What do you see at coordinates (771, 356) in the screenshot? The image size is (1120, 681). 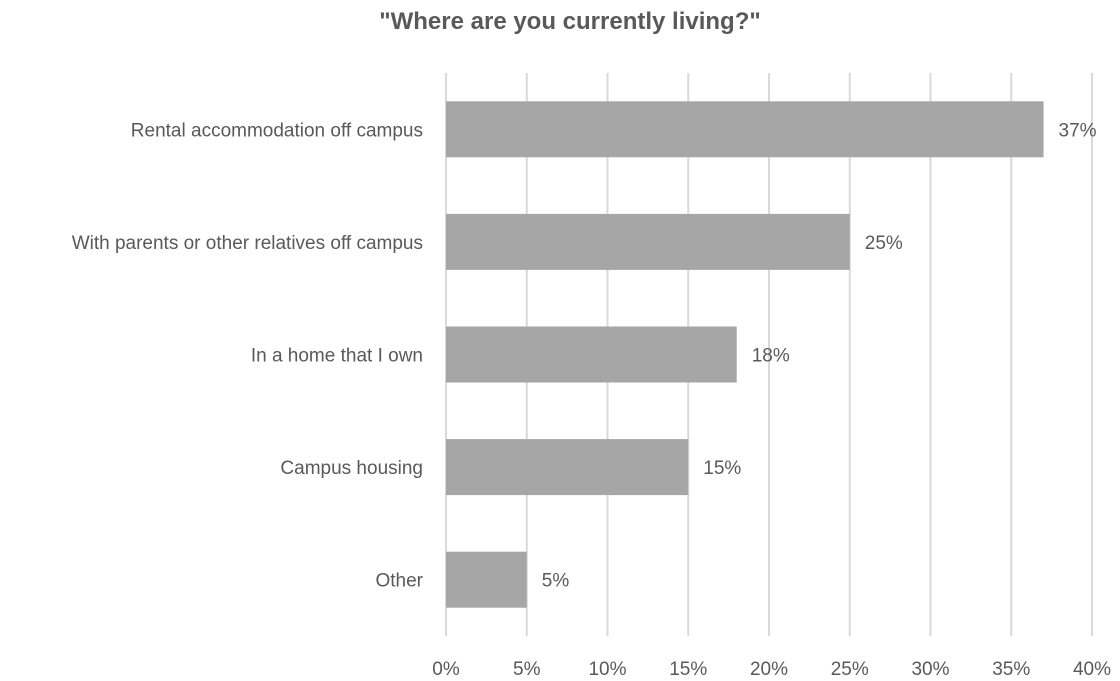 I see `data-label-2: 18%` at bounding box center [771, 356].